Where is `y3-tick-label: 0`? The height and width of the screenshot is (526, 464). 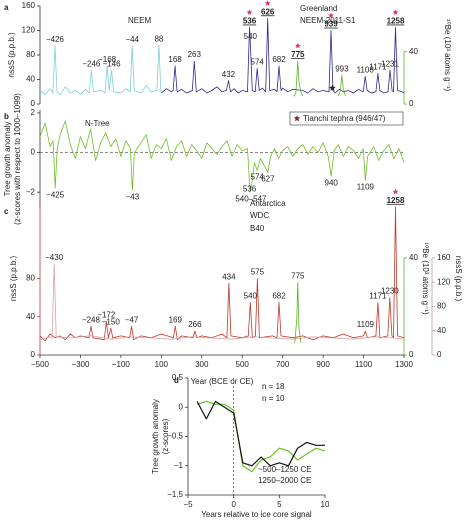 y3-tick-label: 0 is located at coordinates (439, 354).